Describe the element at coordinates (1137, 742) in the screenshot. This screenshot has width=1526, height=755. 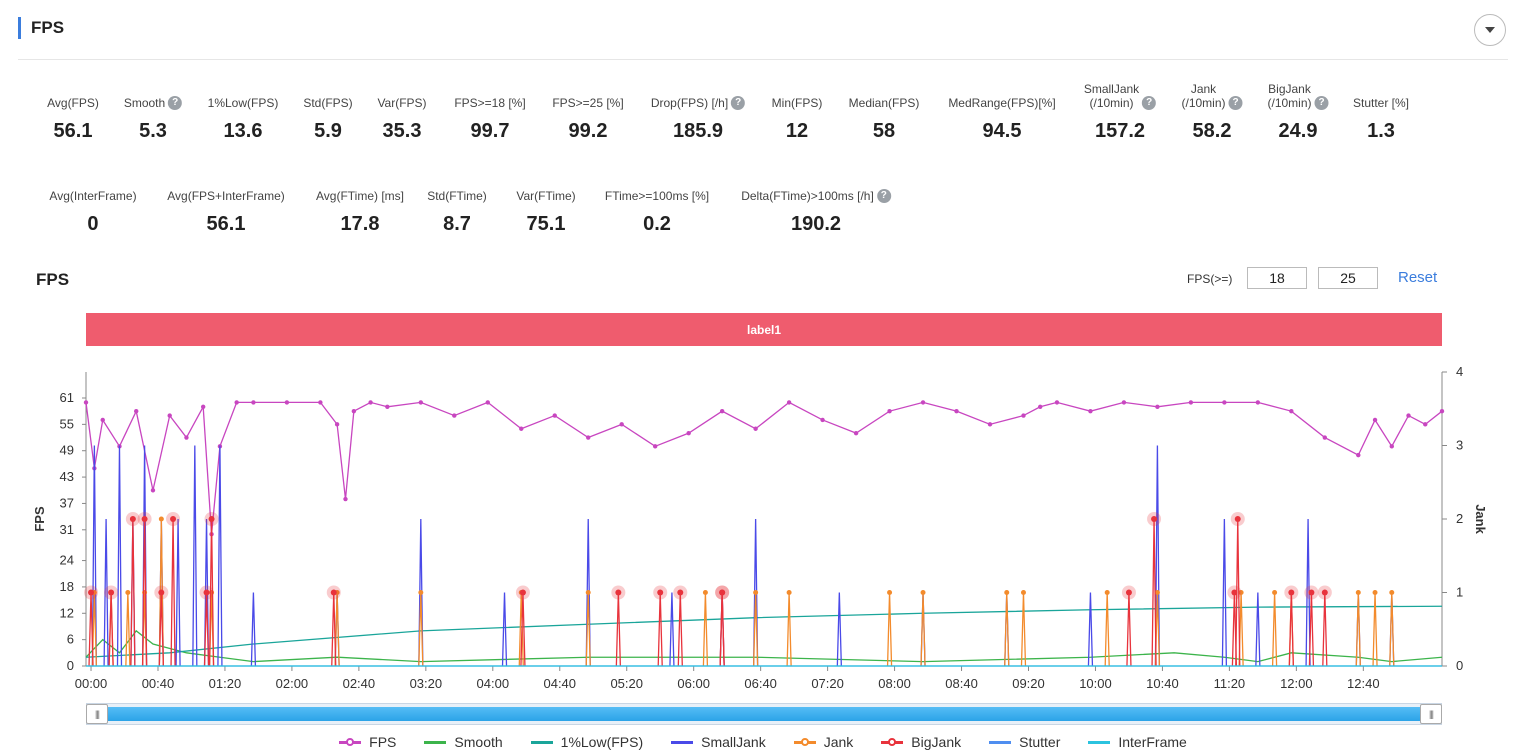
I see `legend-item-interframe: InterFrame` at that location.